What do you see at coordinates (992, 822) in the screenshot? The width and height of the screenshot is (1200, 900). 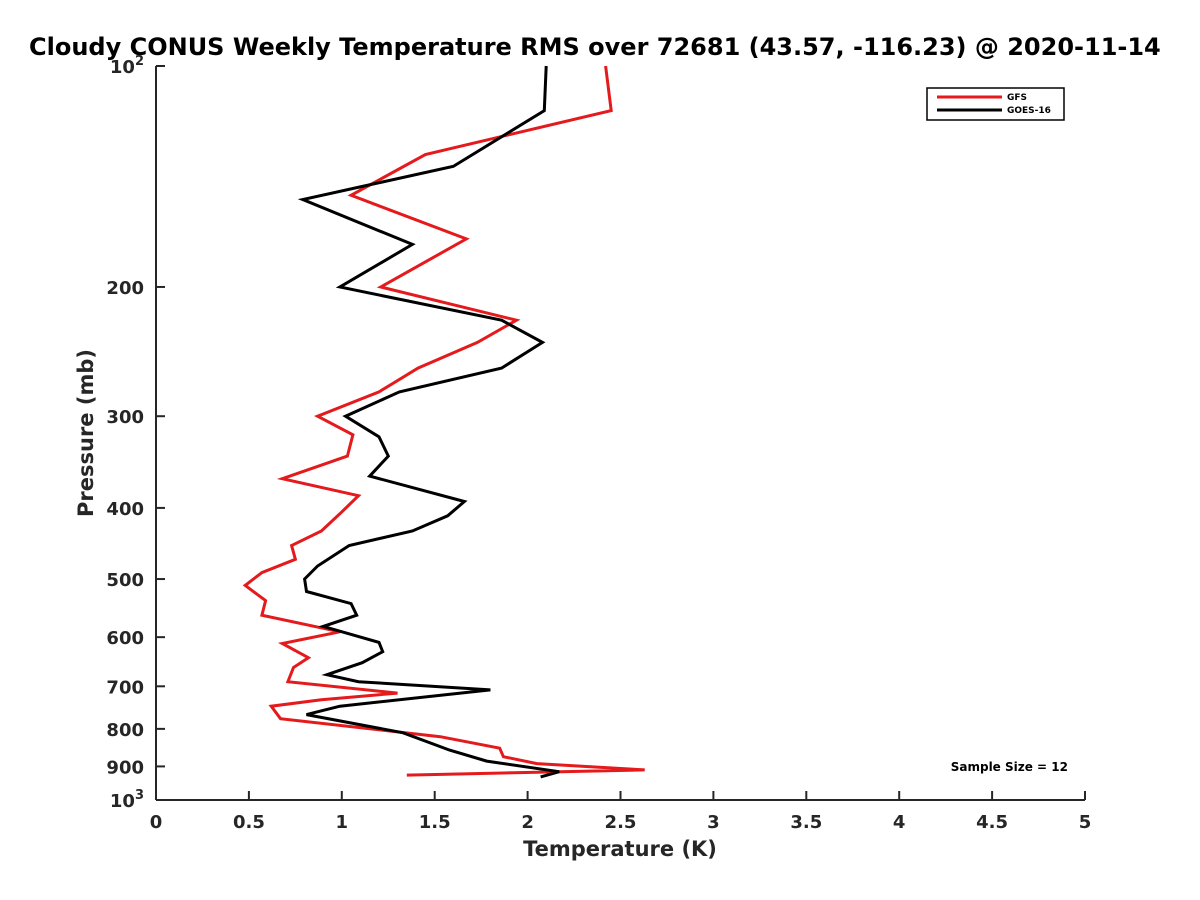 I see `x-tick-label: 4.5` at bounding box center [992, 822].